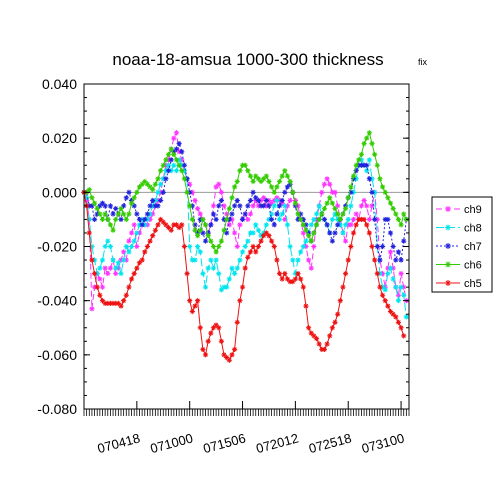 This screenshot has height=500, width=500. Describe the element at coordinates (473, 229) in the screenshot. I see `legend-label-ch8: ch8` at that location.